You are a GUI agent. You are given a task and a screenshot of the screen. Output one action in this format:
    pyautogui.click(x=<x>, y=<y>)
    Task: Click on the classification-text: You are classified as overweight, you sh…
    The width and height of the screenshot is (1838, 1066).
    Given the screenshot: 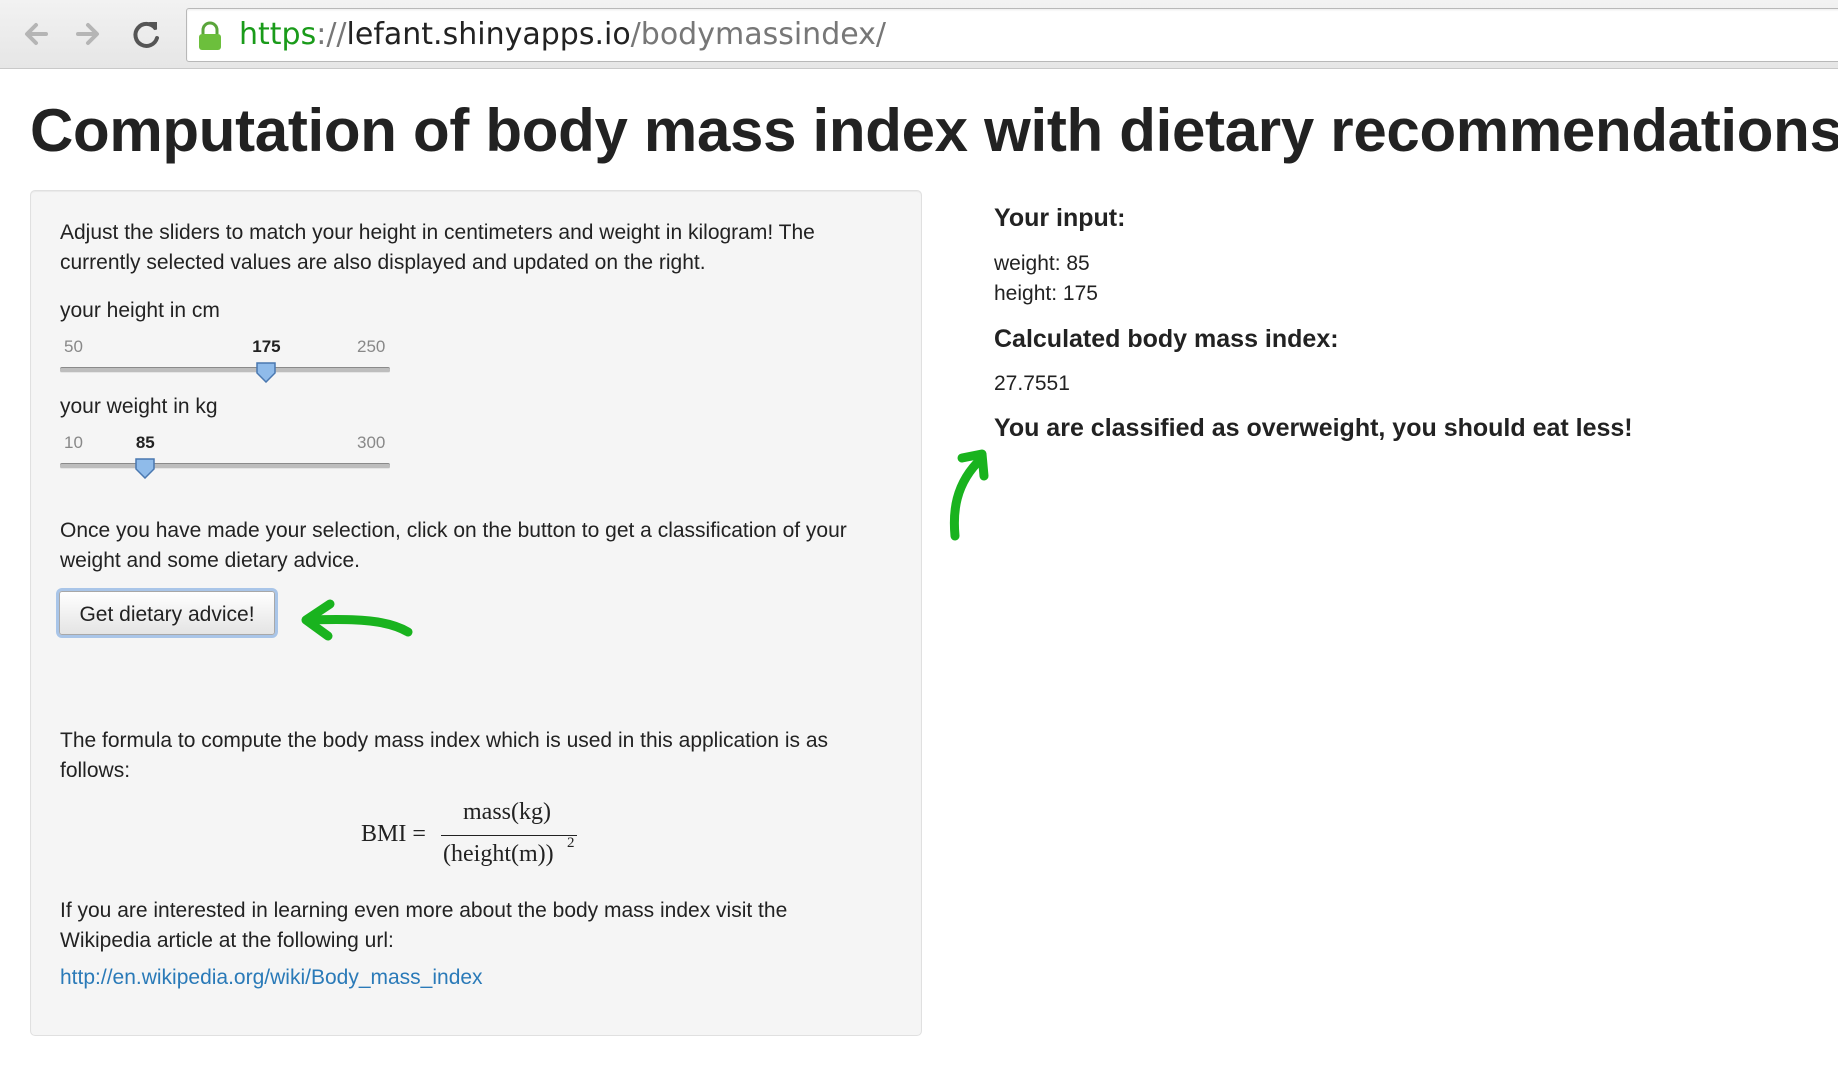 What is the action you would take?
    pyautogui.click(x=1313, y=428)
    